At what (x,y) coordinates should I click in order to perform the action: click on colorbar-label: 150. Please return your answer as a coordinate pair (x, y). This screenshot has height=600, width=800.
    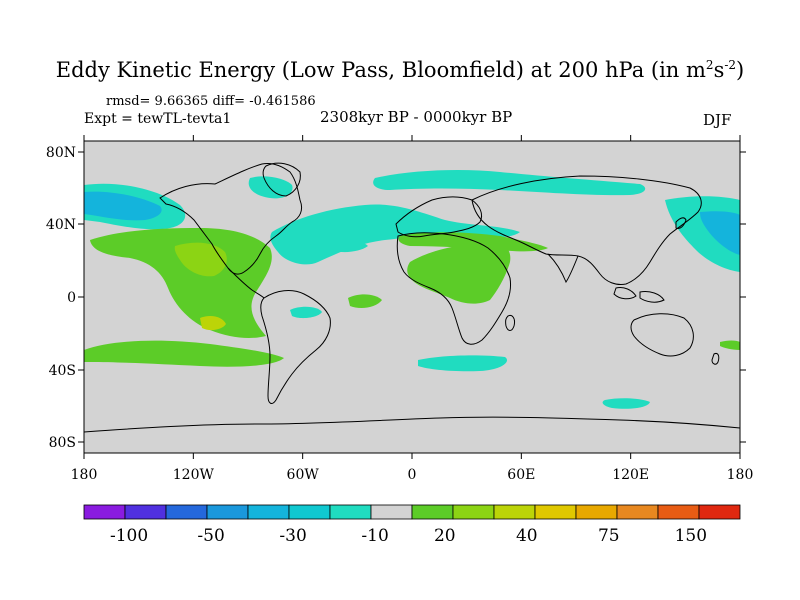
    Looking at the image, I should click on (691, 536).